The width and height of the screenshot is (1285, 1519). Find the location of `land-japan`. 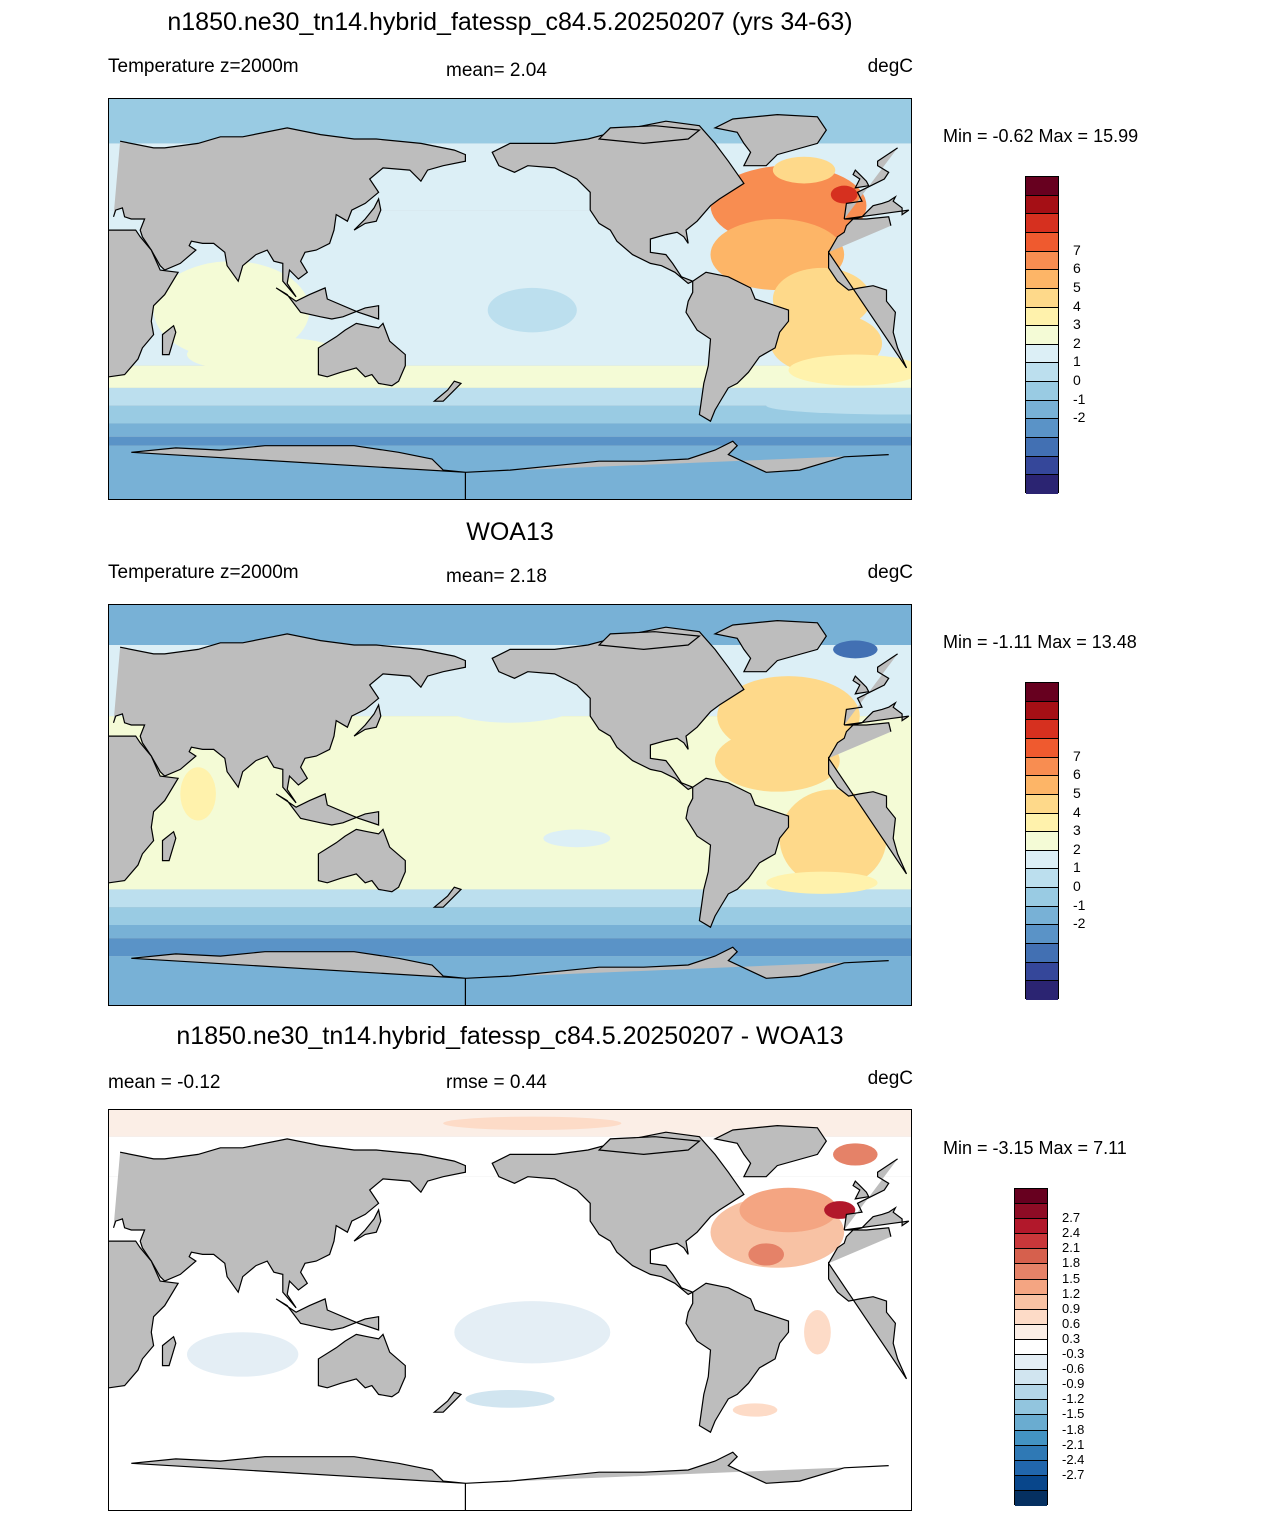

land-japan is located at coordinates (367, 720).